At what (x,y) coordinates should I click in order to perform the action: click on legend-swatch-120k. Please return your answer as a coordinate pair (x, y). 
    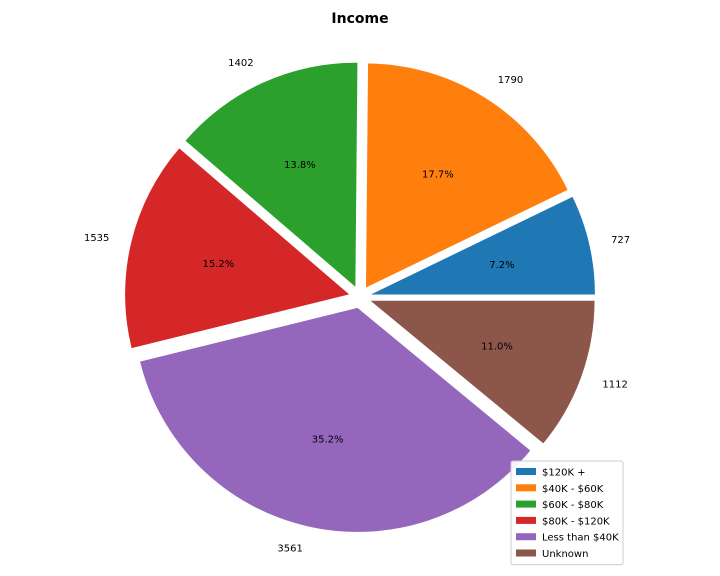
    Looking at the image, I should click on (526, 471).